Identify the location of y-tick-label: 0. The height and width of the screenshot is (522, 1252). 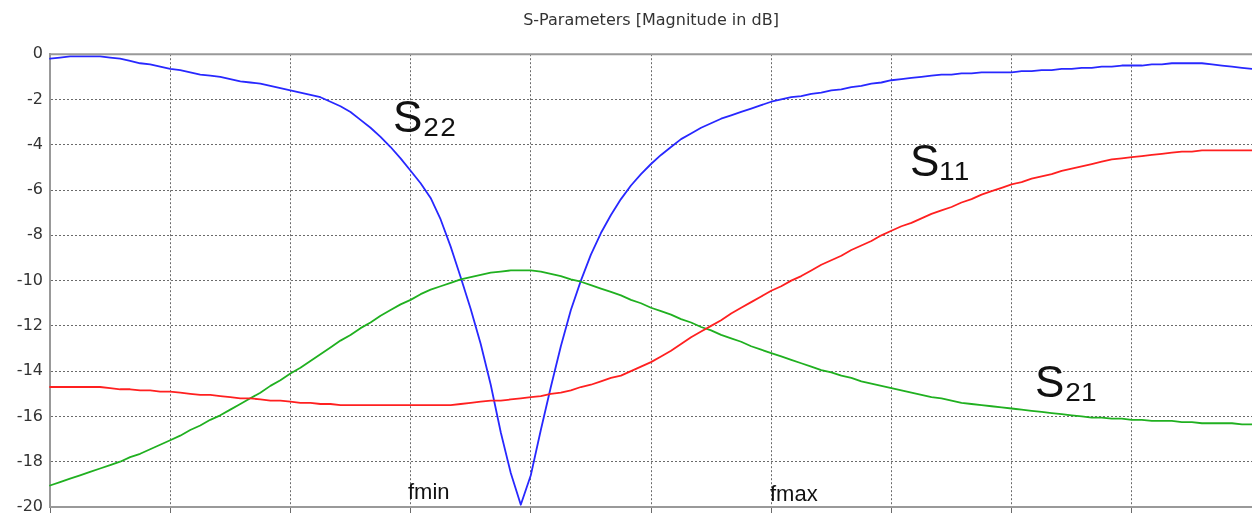
(37, 53).